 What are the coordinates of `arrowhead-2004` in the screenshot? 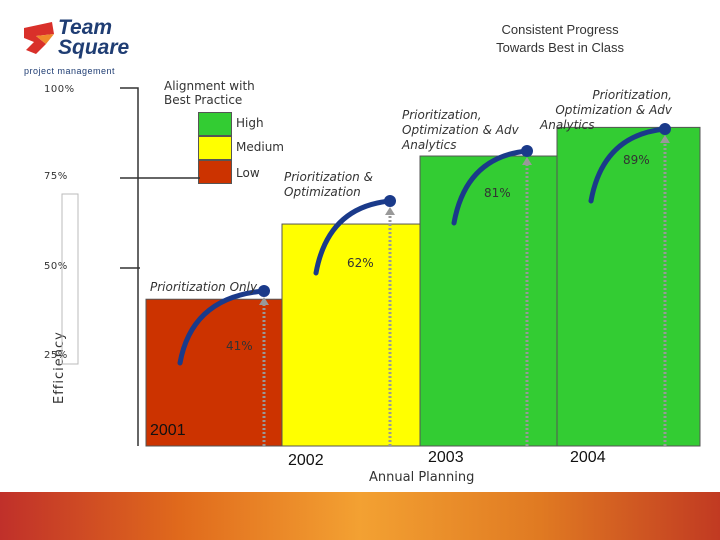 It's located at (665, 139).